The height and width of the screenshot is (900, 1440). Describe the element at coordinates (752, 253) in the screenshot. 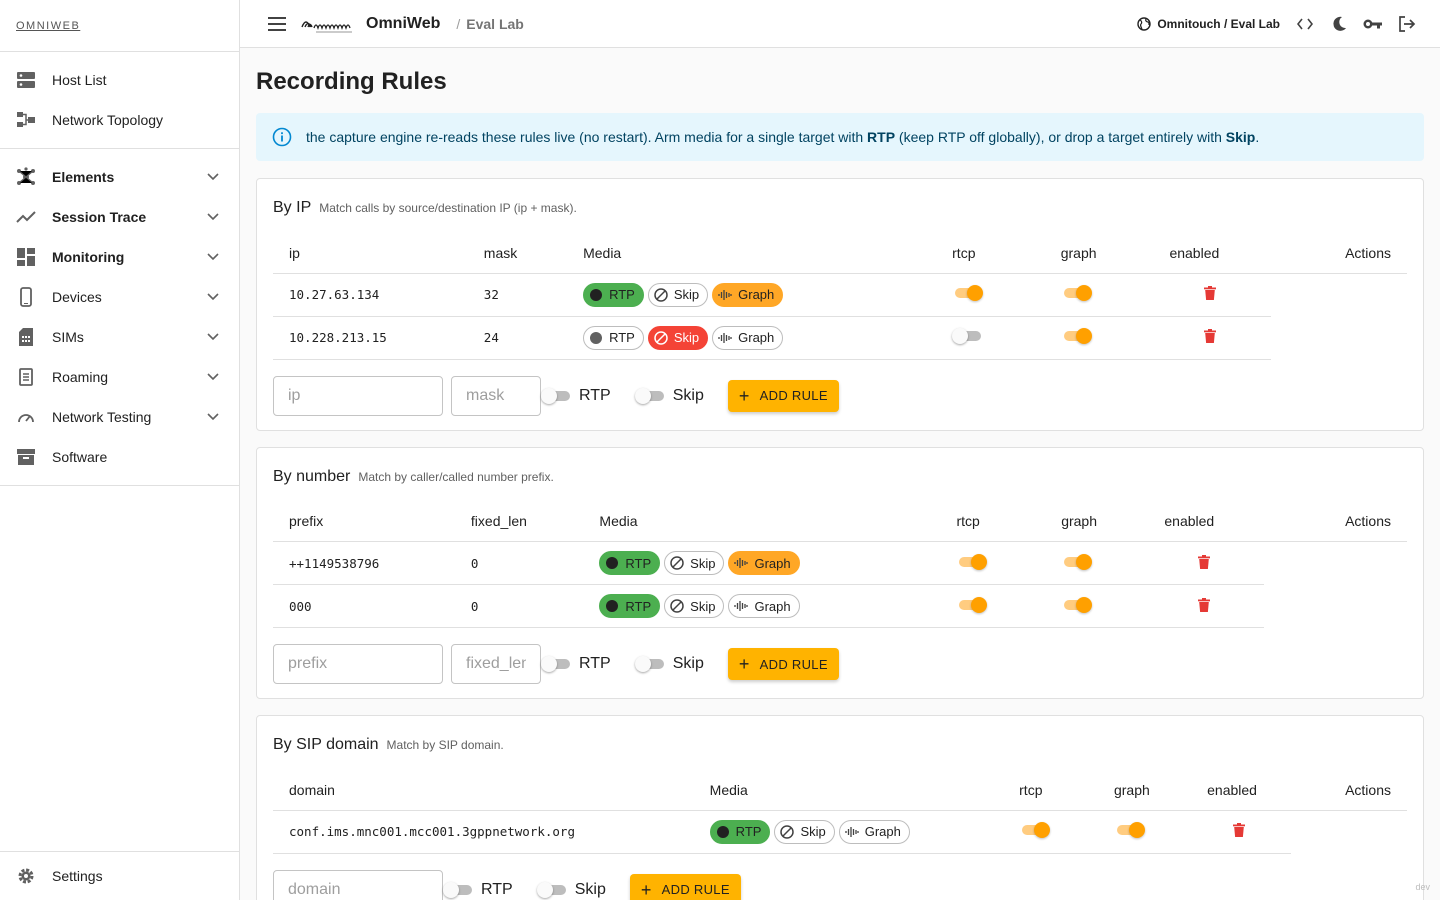

I see `column-header: Media` at that location.